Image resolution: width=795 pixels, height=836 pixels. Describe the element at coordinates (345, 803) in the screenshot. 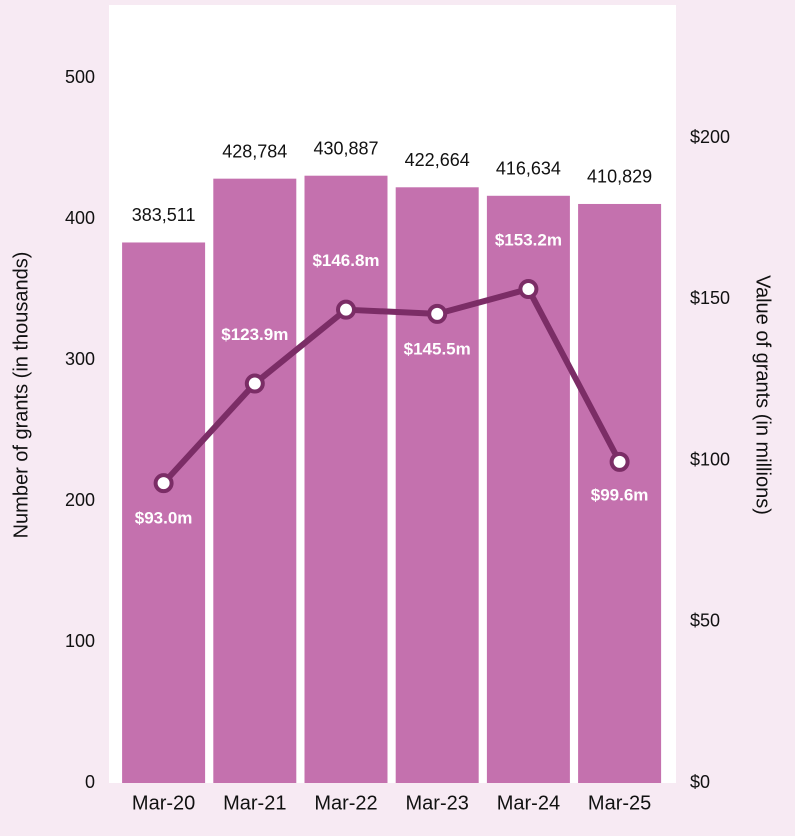

I see `x-tick-label: Mar-22` at that location.